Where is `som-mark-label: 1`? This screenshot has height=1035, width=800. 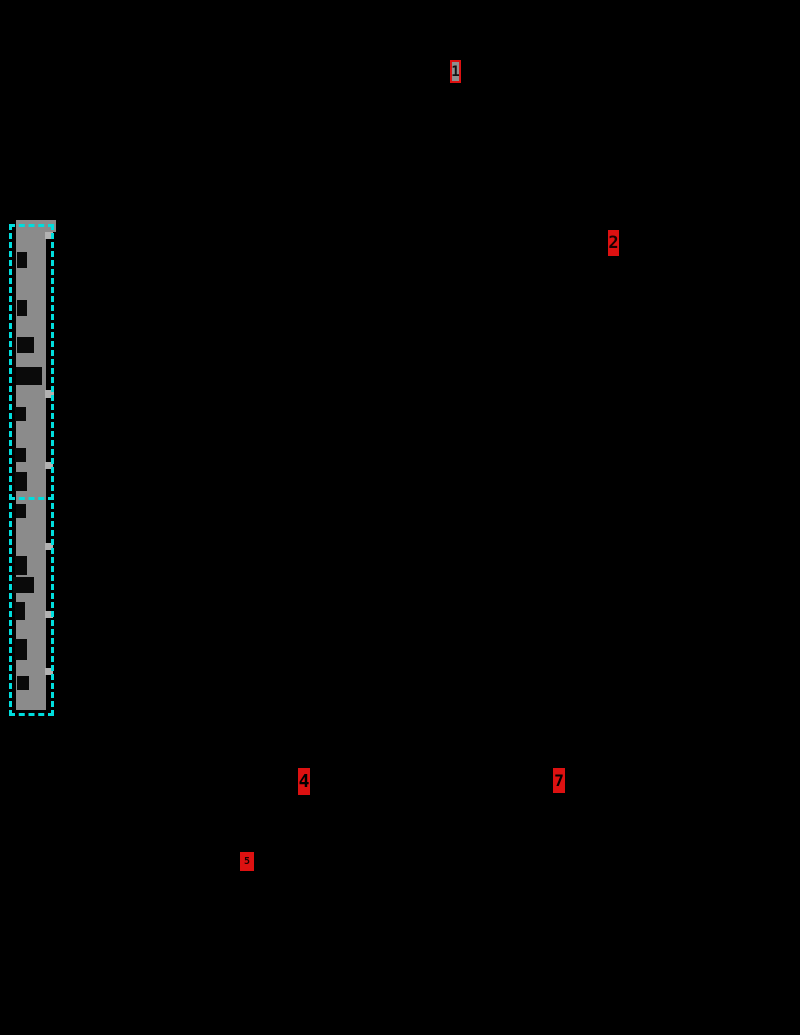
som-mark-label: 1 is located at coordinates (455, 71).